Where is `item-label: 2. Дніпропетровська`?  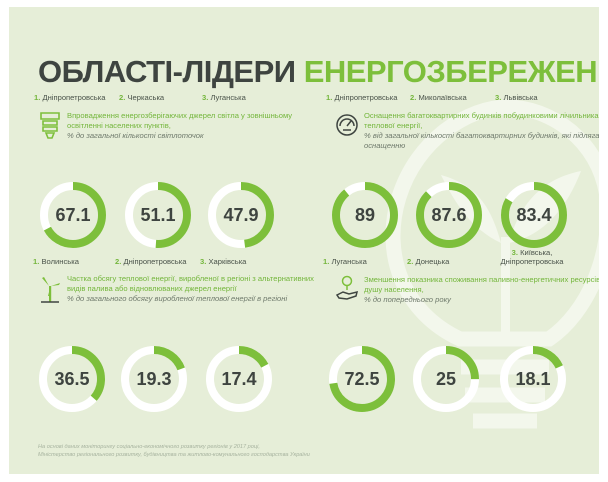 item-label: 2. Дніпропетровська is located at coordinates (163, 261).